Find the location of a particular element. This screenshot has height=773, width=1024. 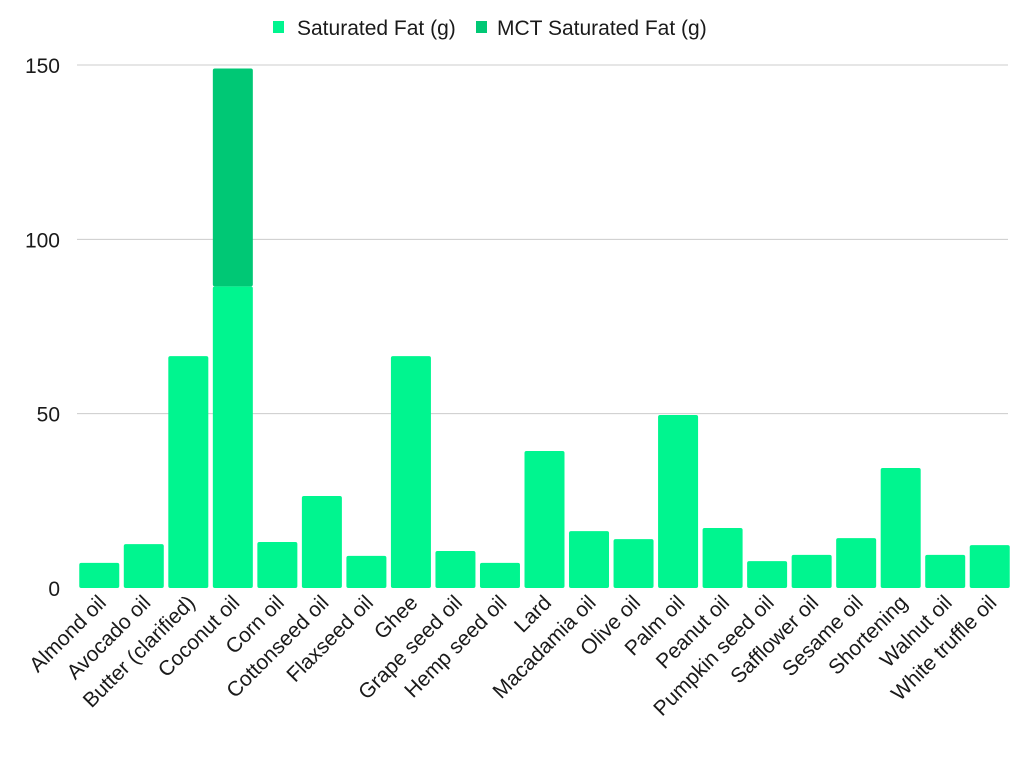

legend-swatch-saturated-fat is located at coordinates (278, 27).